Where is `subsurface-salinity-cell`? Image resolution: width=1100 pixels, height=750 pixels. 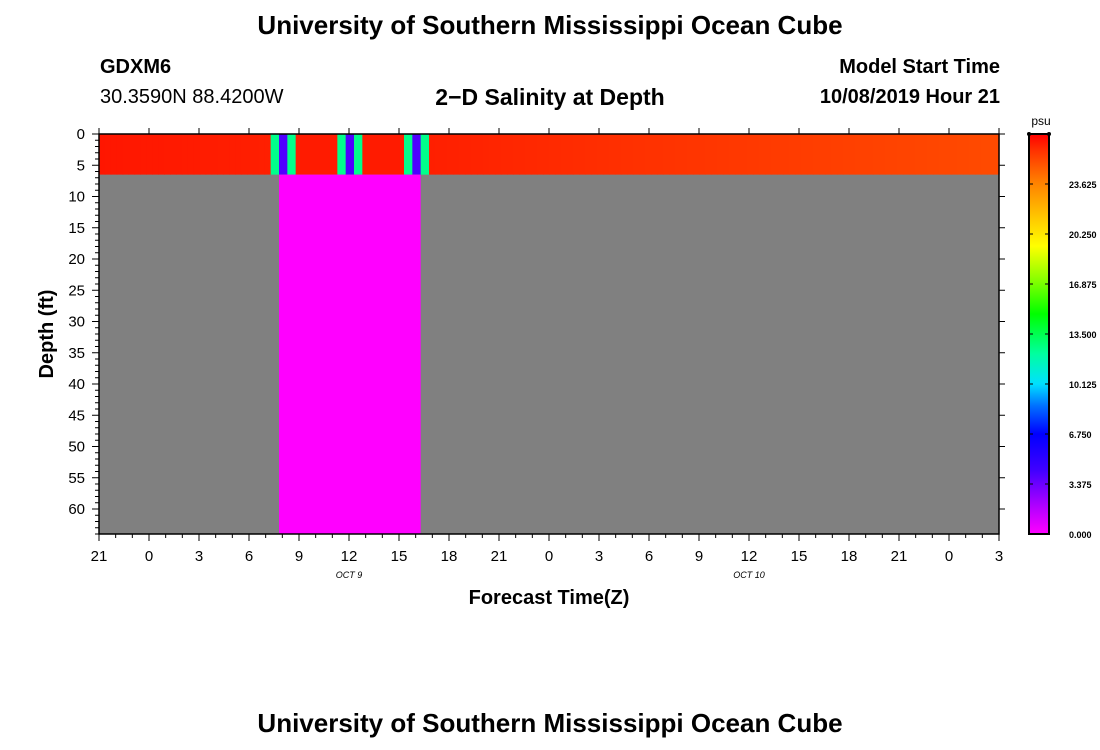
subsurface-salinity-cell is located at coordinates (350, 354).